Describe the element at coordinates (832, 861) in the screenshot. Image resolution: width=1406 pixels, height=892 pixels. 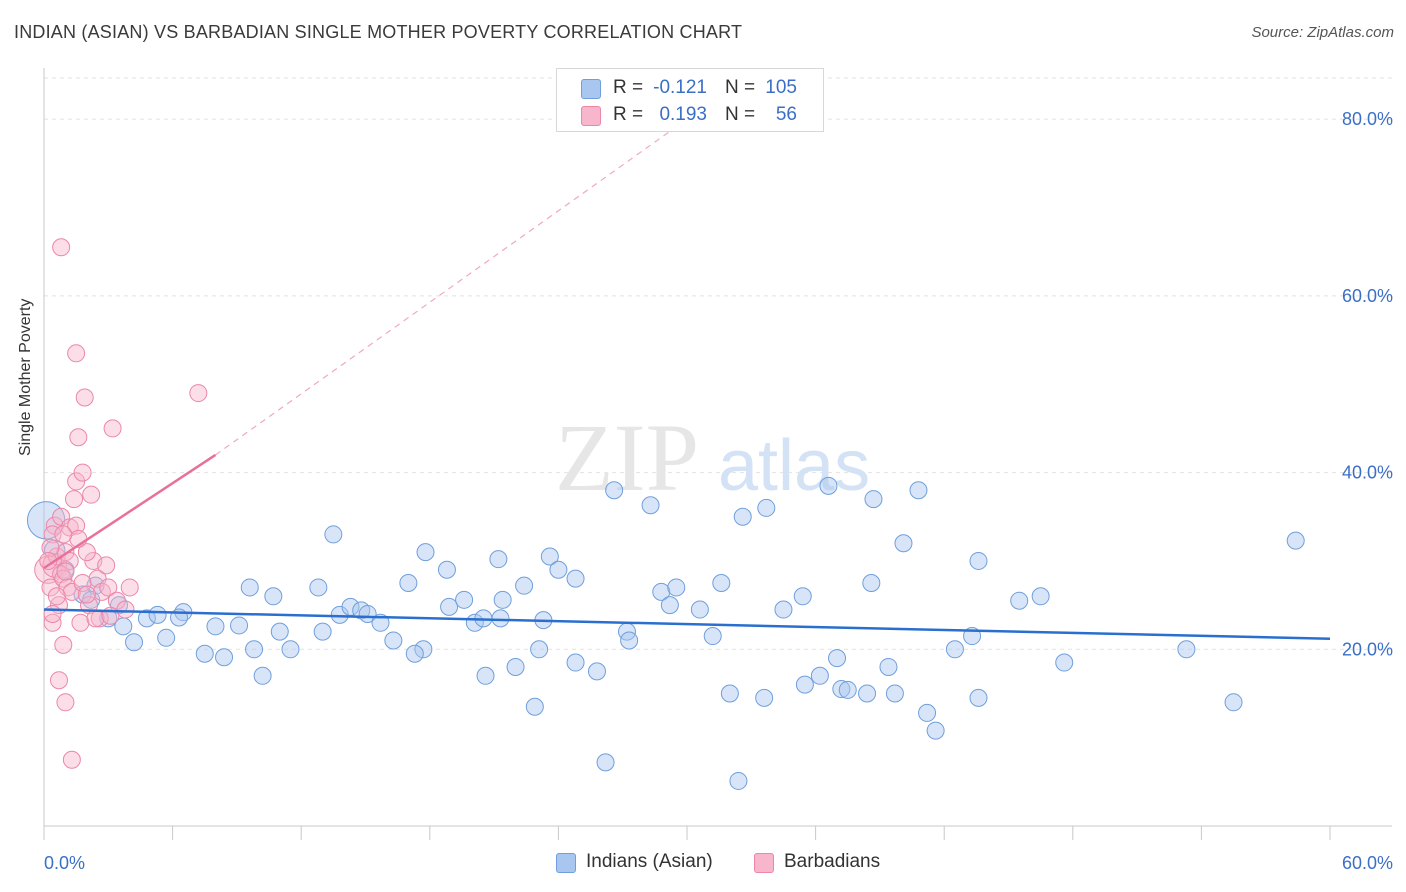
I see `series-label-barbadians: Barbadians` at that location.